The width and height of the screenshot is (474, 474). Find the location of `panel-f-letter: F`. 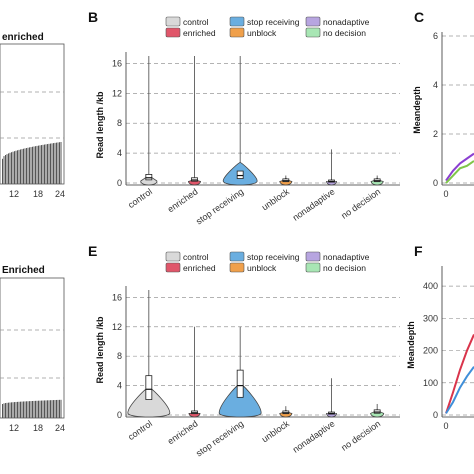

panel-f-letter: F is located at coordinates (418, 251).